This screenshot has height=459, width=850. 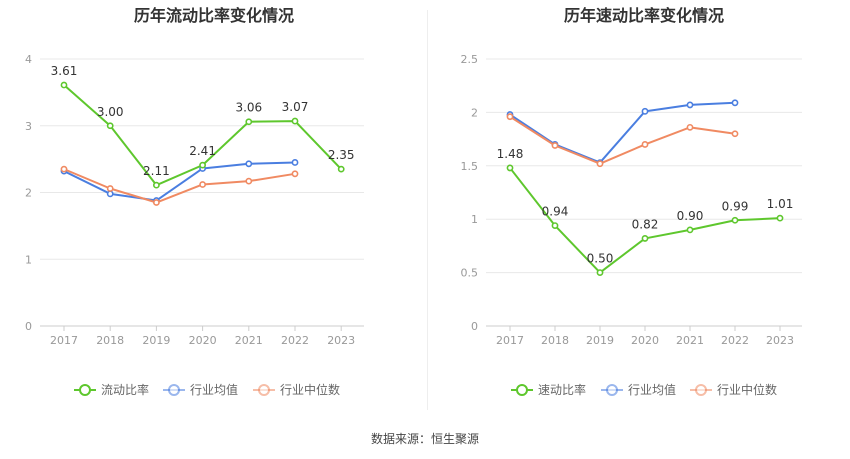 I want to click on quick-ratio-data-label: 0.99, so click(x=735, y=206).